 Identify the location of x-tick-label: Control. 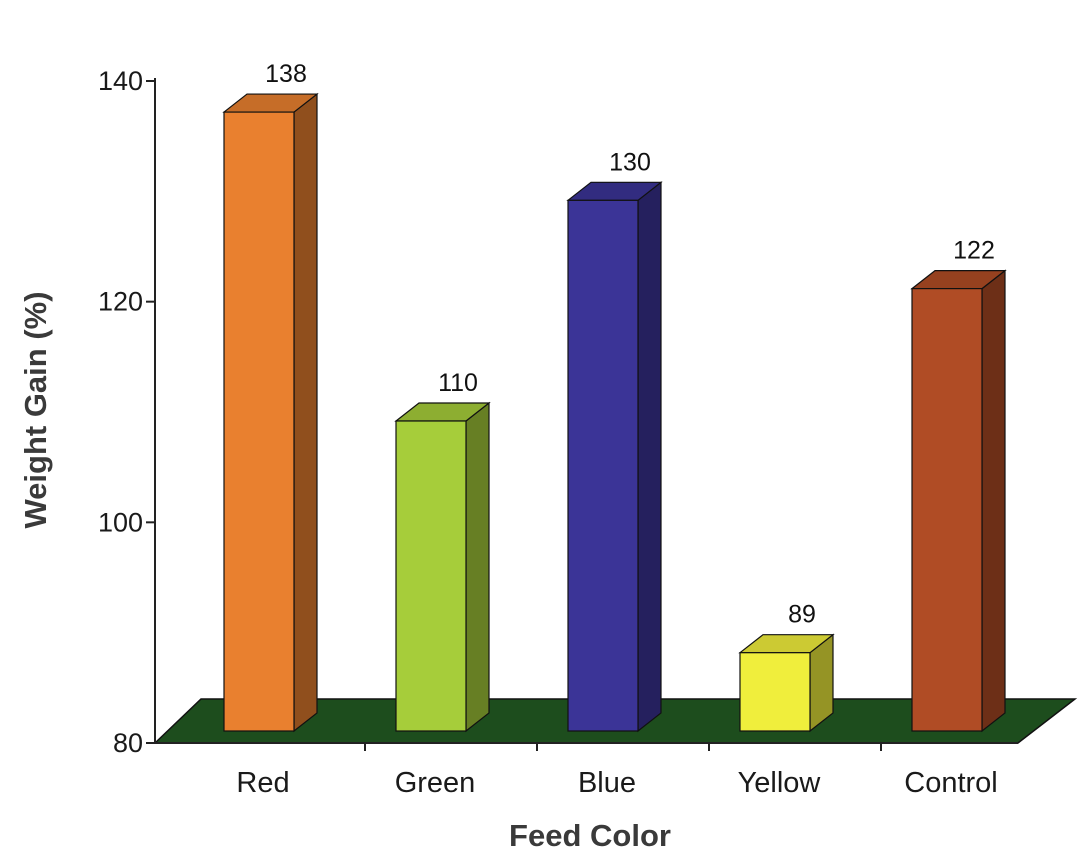
(951, 783).